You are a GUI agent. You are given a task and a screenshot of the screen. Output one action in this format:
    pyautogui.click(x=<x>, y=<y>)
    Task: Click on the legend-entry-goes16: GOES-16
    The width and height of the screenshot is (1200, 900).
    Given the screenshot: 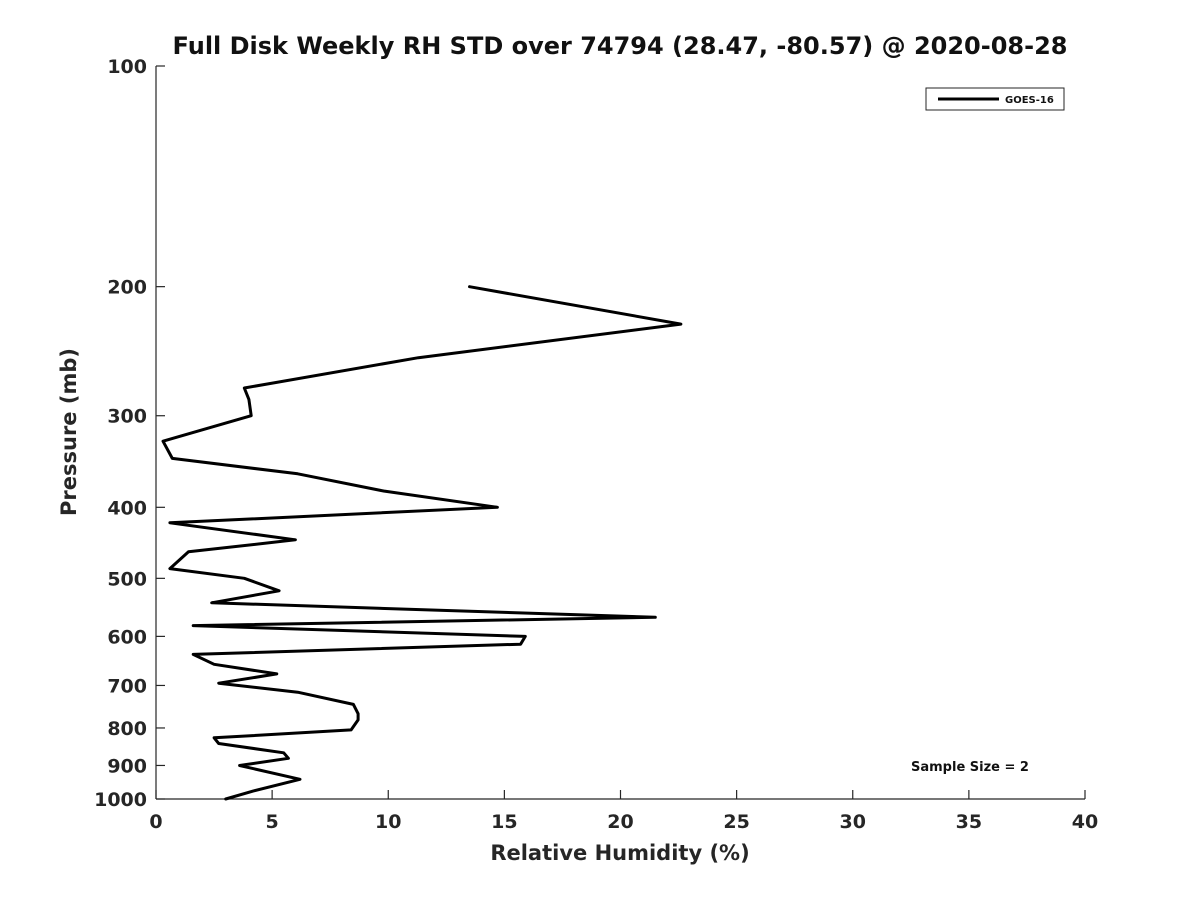 What is the action you would take?
    pyautogui.click(x=1029, y=100)
    